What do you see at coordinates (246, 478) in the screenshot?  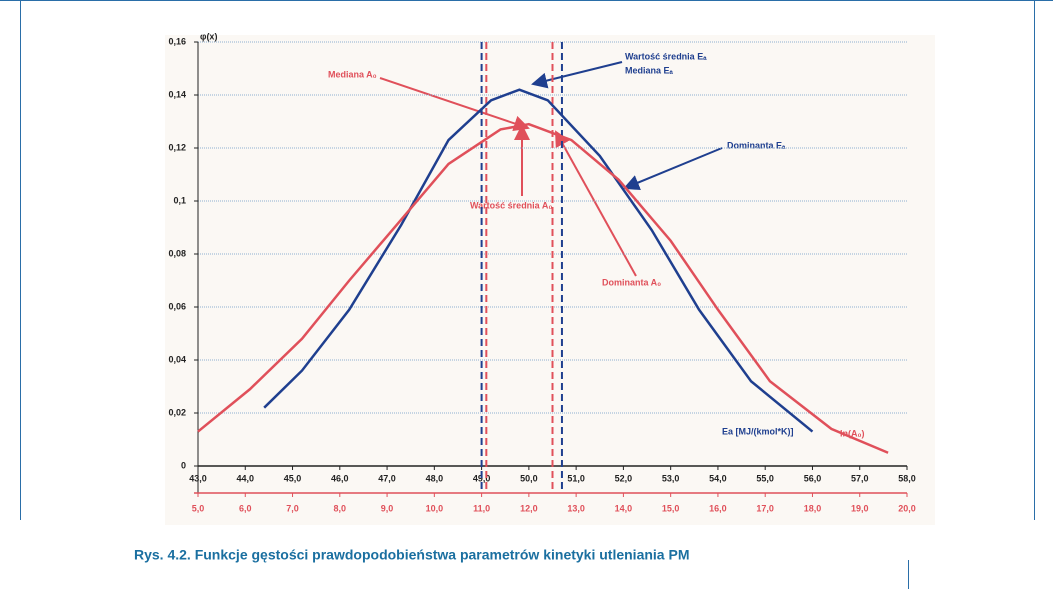 I see `x-tick-label: 44,0` at bounding box center [246, 478].